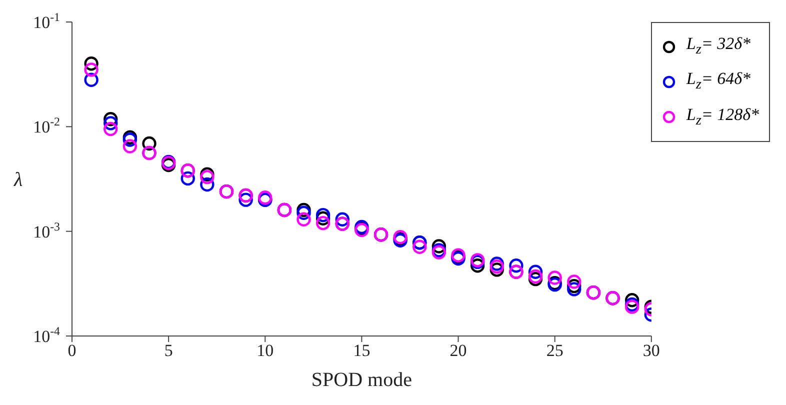 The image size is (786, 405). What do you see at coordinates (46, 335) in the screenshot?
I see `y-tick-label: 10$^{-4}$` at bounding box center [46, 335].